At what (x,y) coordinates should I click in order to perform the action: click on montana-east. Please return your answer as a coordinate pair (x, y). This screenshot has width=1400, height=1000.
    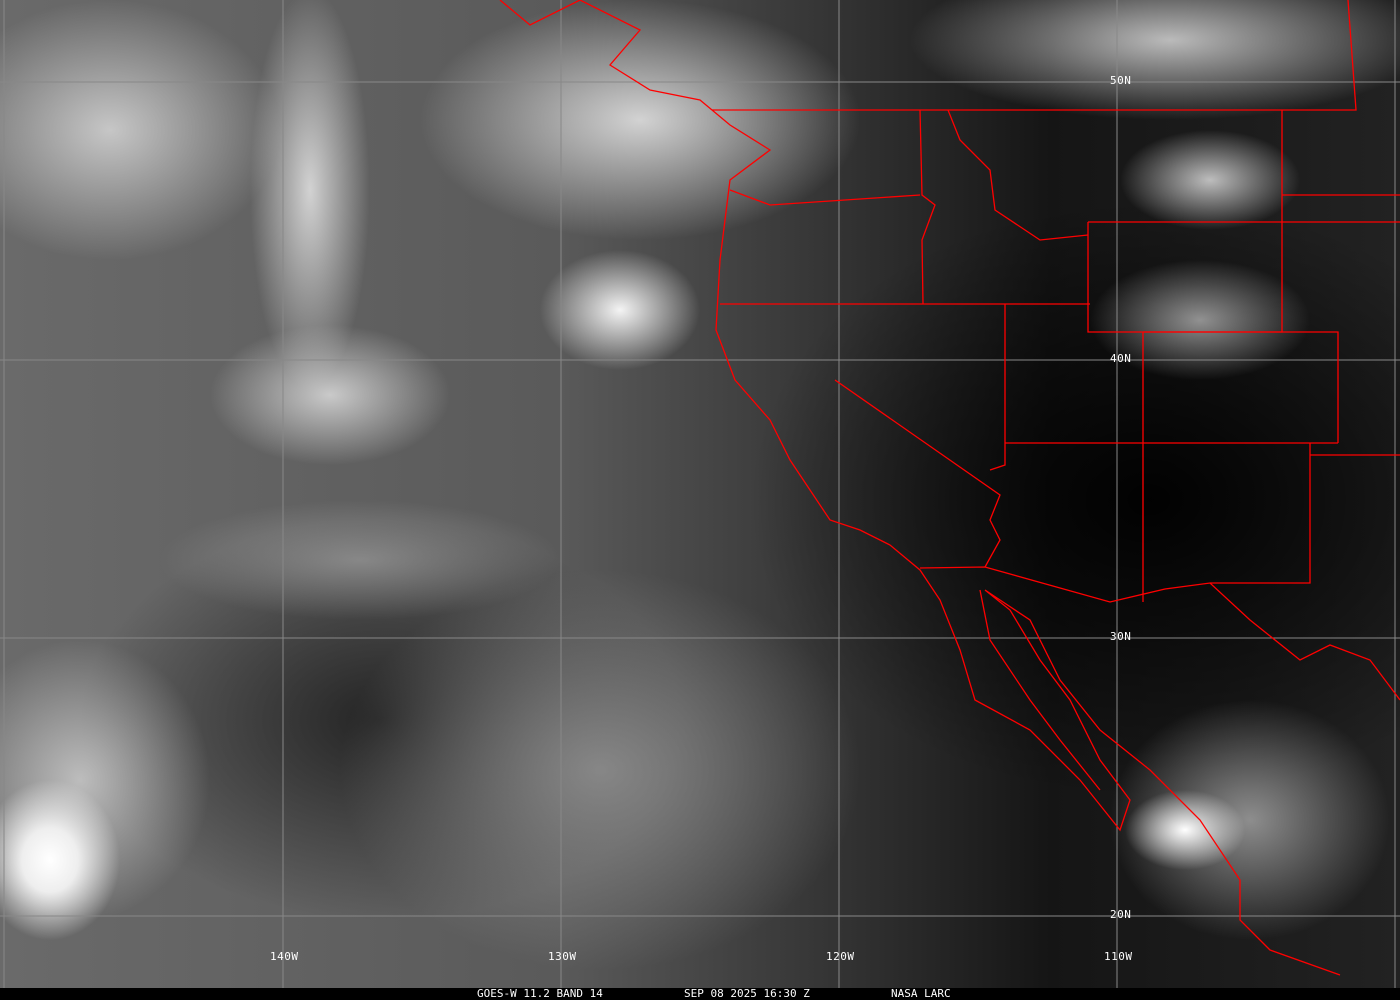
    Looking at the image, I should click on (1340, 166).